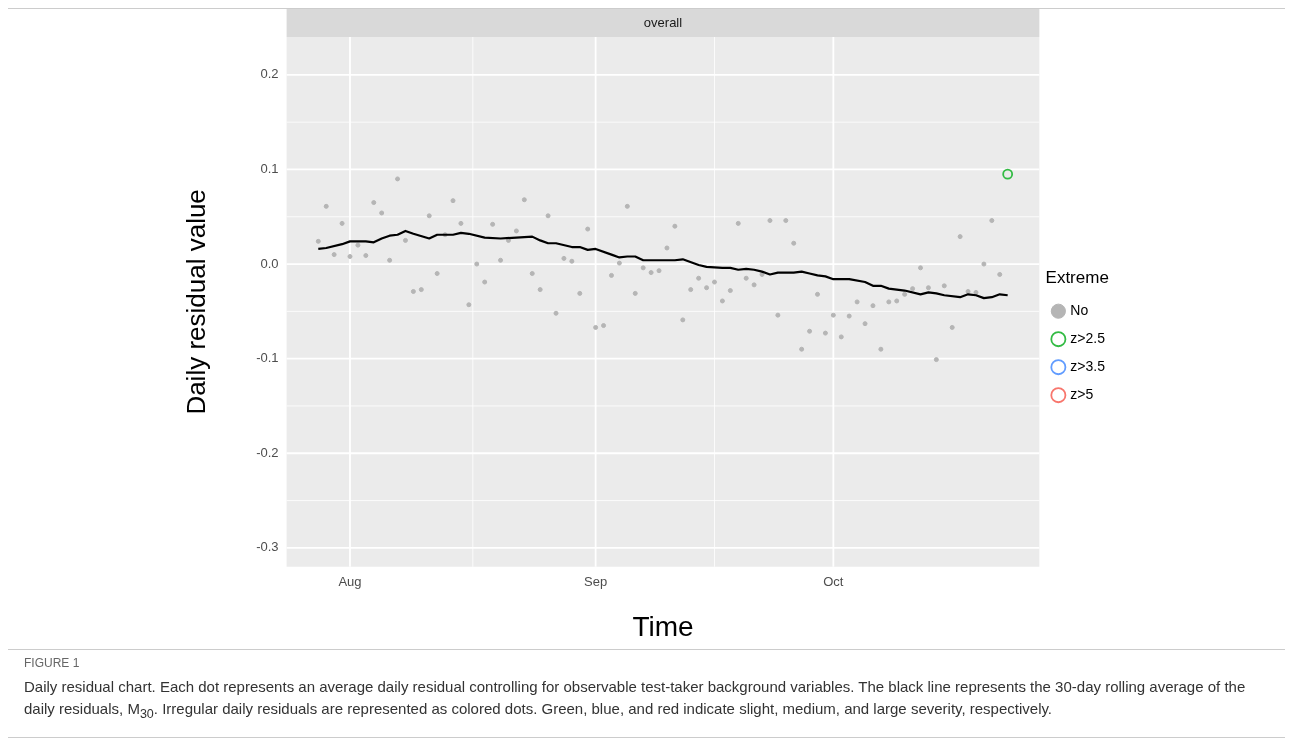 Image resolution: width=1293 pixels, height=746 pixels. What do you see at coordinates (267, 358) in the screenshot?
I see `y-tick-label: -0.1` at bounding box center [267, 358].